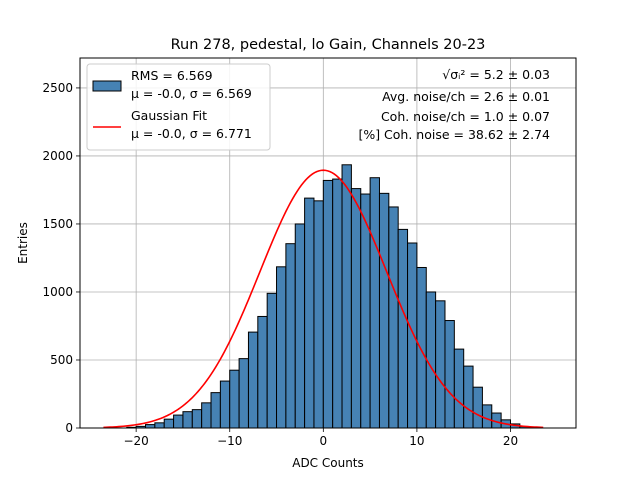 The height and width of the screenshot is (480, 640). I want to click on y-tick-label: 500, so click(61, 360).